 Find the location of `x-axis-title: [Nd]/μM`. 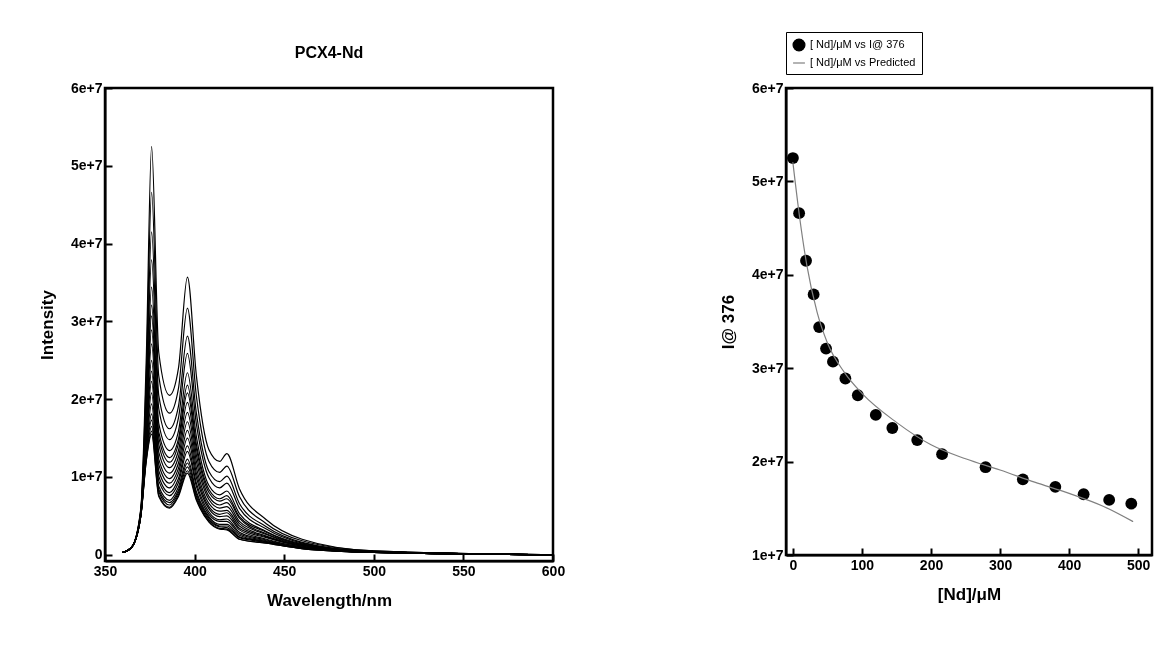

x-axis-title: [Nd]/μM is located at coordinates (969, 594).